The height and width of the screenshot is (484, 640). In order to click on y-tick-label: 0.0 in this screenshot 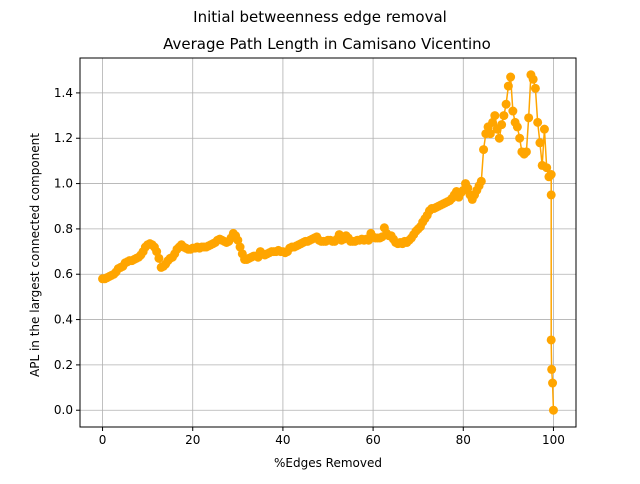, I will do `click(63, 410)`.